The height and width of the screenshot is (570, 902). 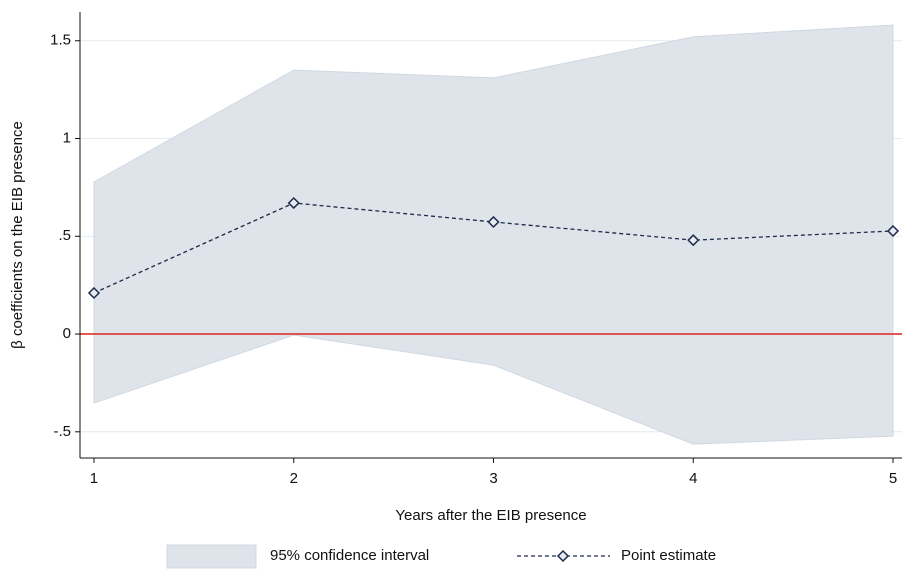 I want to click on point-estimate-line, so click(x=493, y=248).